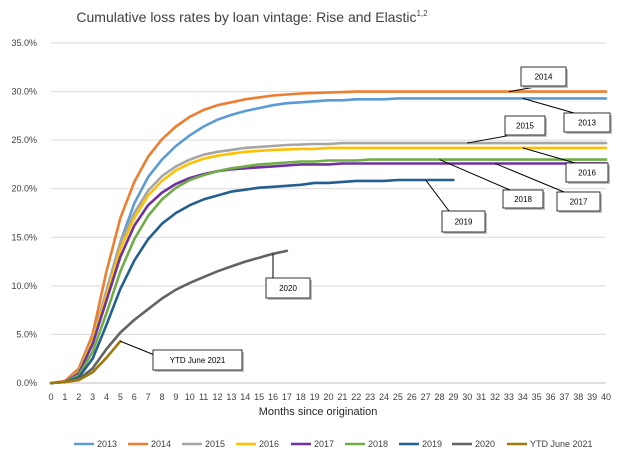  I want to click on y-tick-label: 30.0%, so click(24, 92).